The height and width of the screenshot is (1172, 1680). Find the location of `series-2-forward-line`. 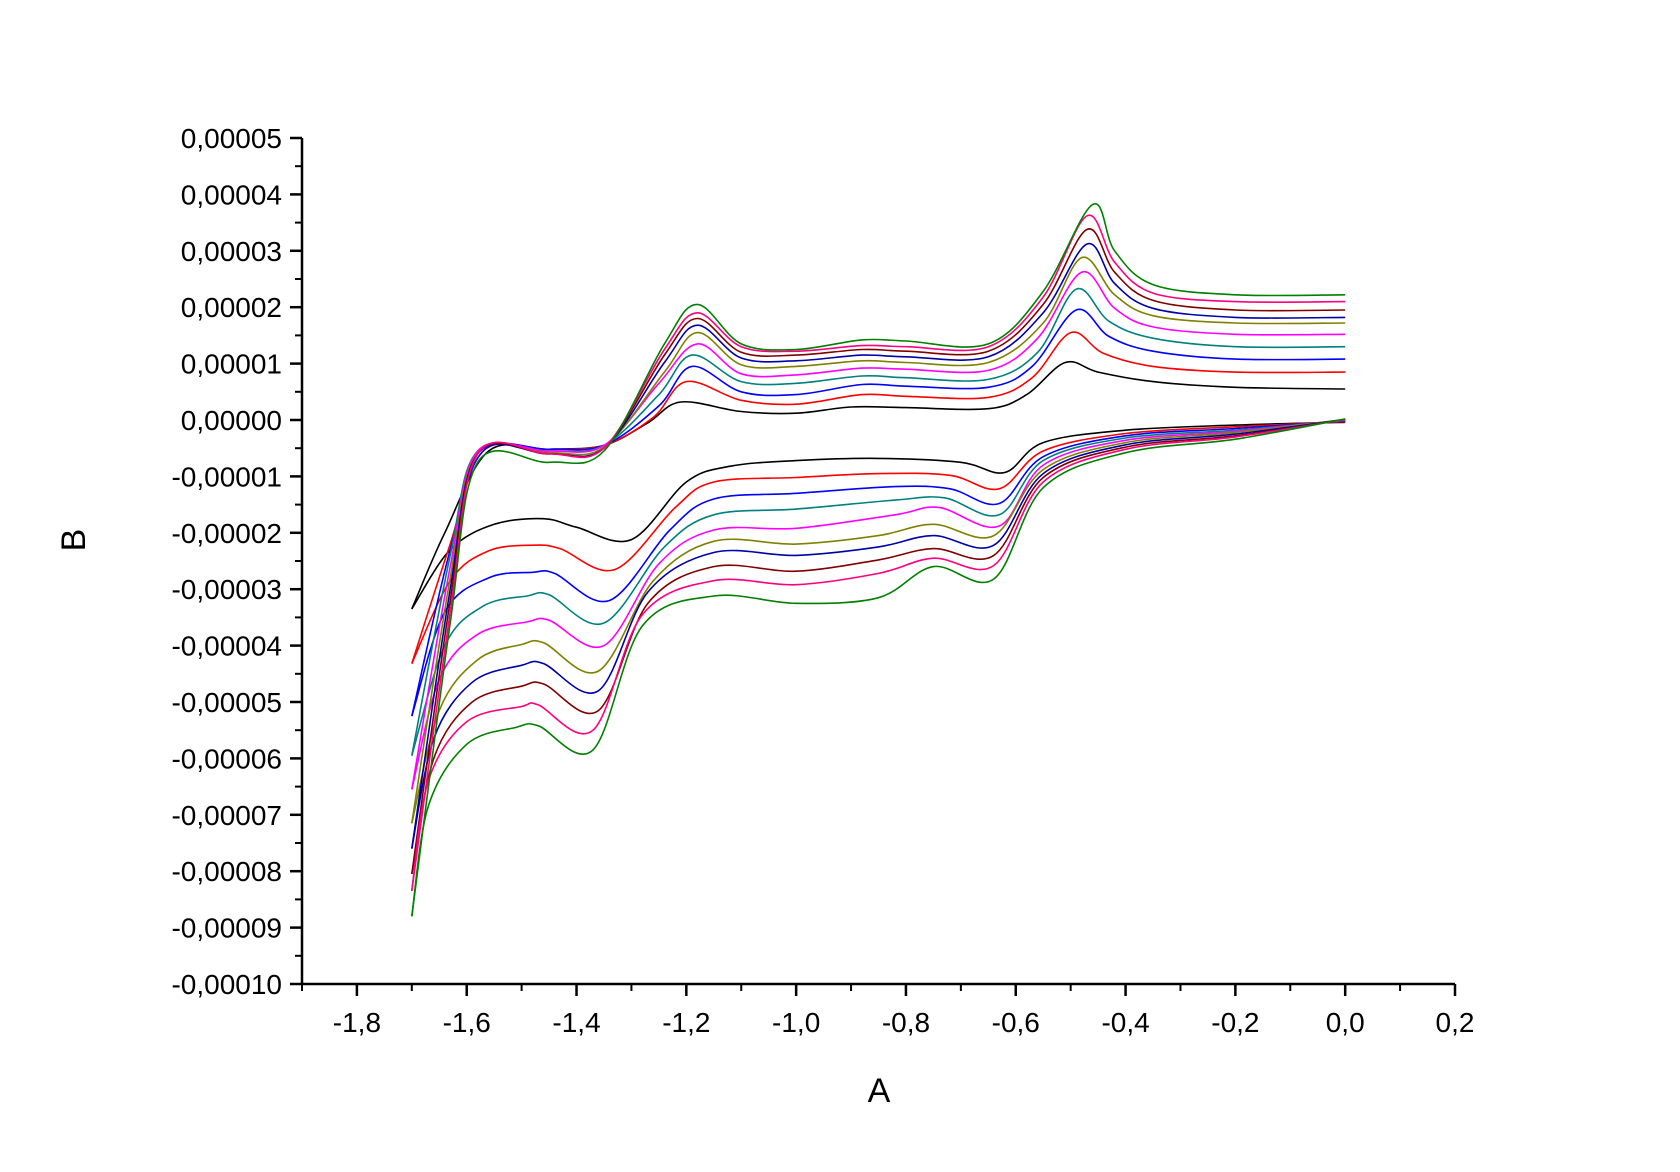

series-2-forward-line is located at coordinates (878, 568).